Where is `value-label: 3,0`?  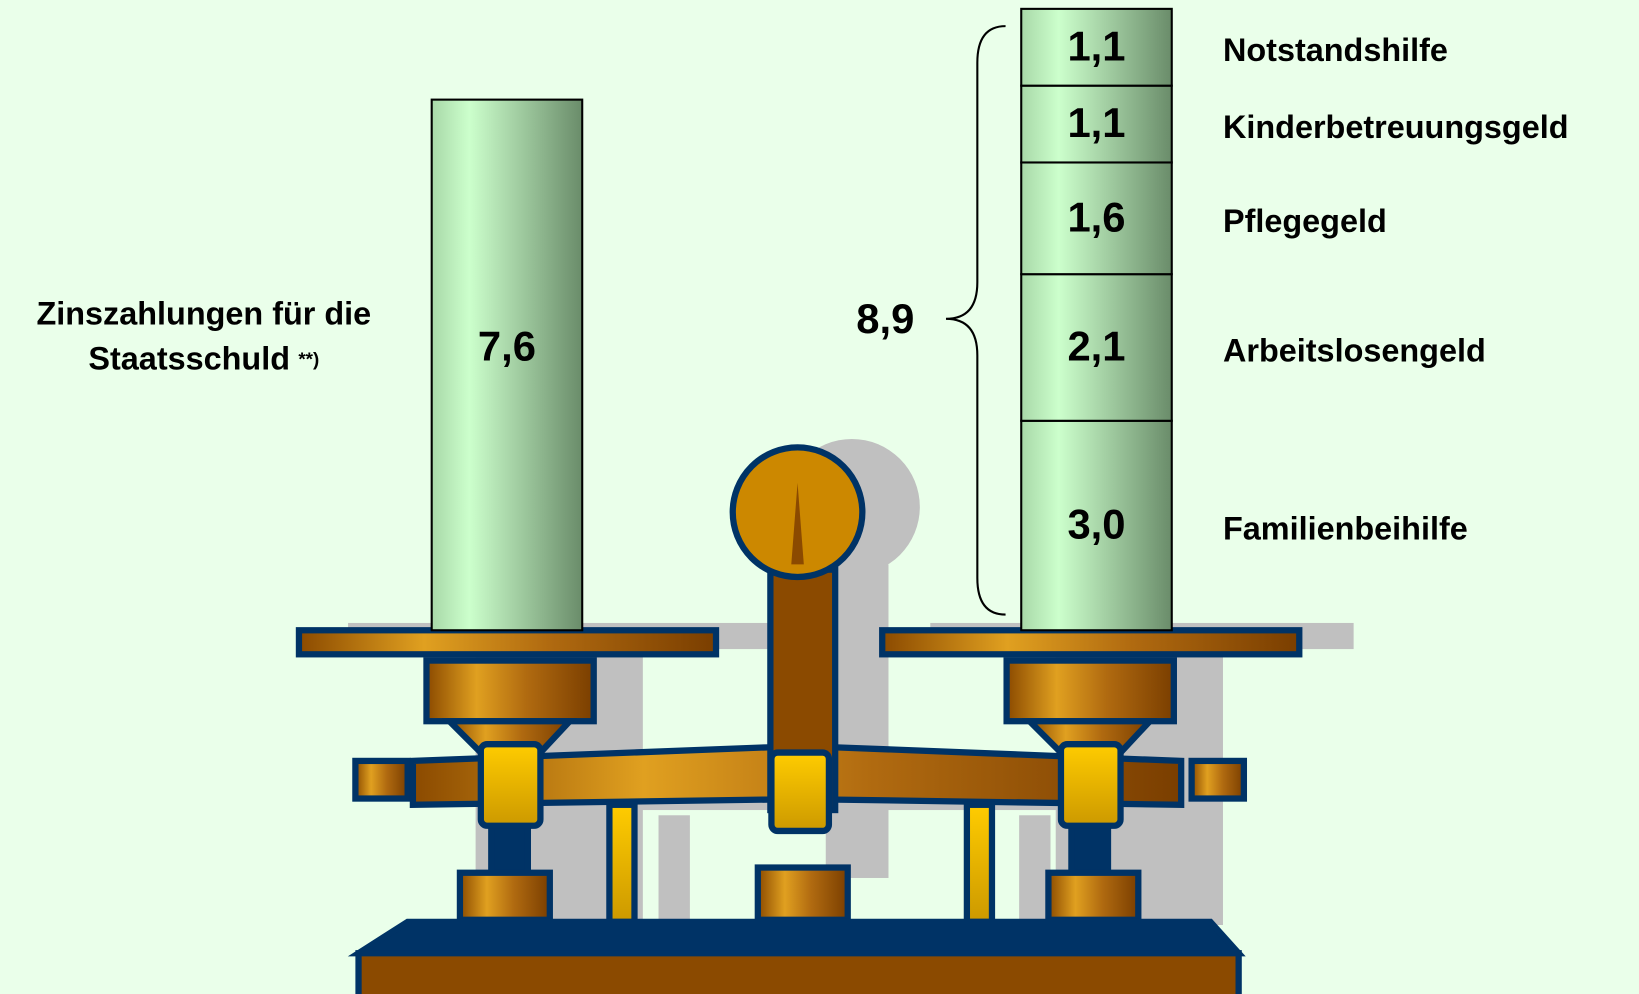
value-label: 3,0 is located at coordinates (1096, 524).